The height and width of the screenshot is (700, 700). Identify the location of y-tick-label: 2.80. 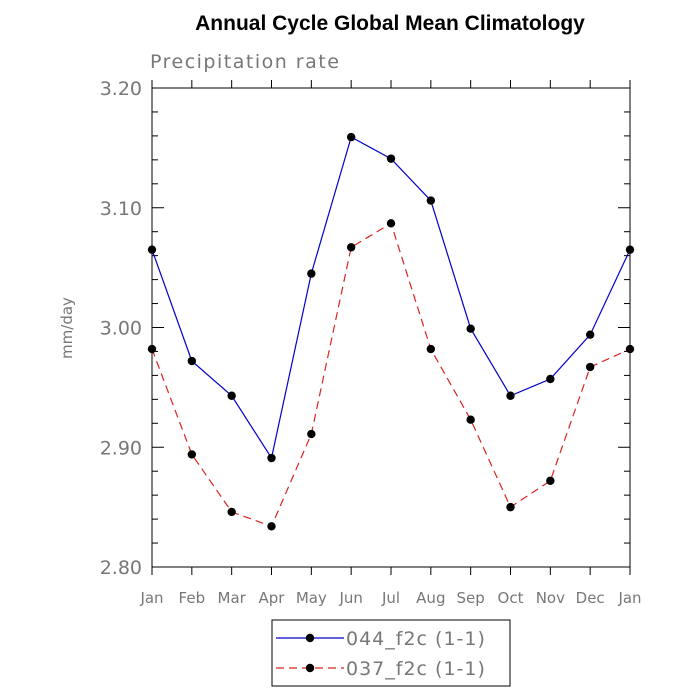
(121, 568).